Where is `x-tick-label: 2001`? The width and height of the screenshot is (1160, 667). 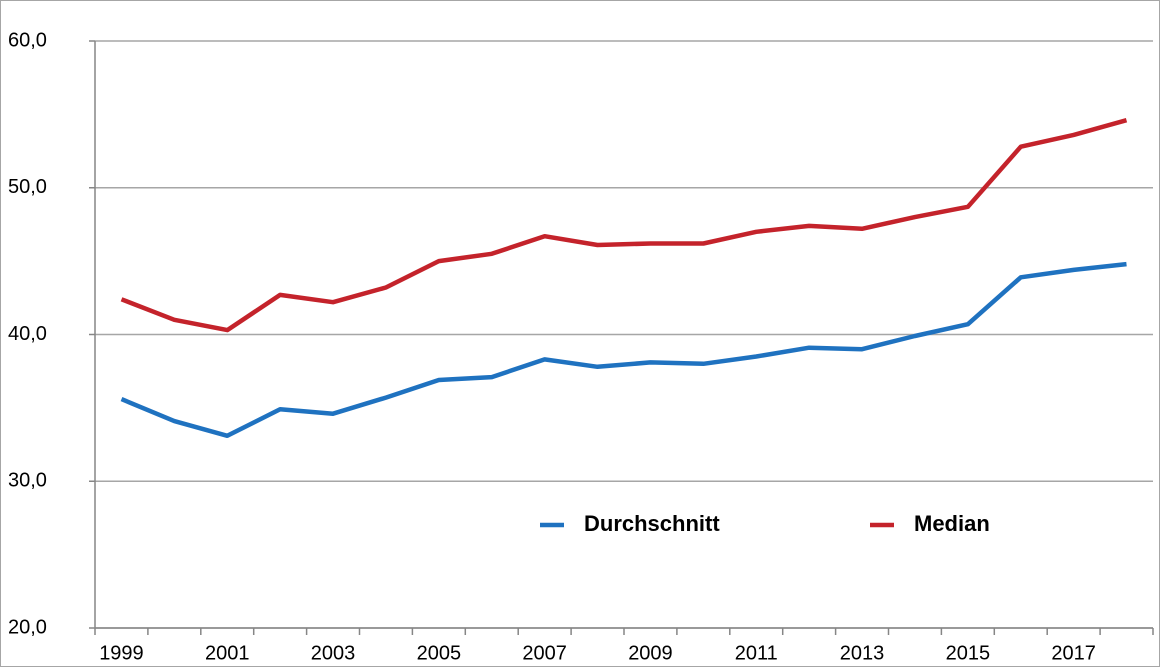 x-tick-label: 2001 is located at coordinates (227, 653).